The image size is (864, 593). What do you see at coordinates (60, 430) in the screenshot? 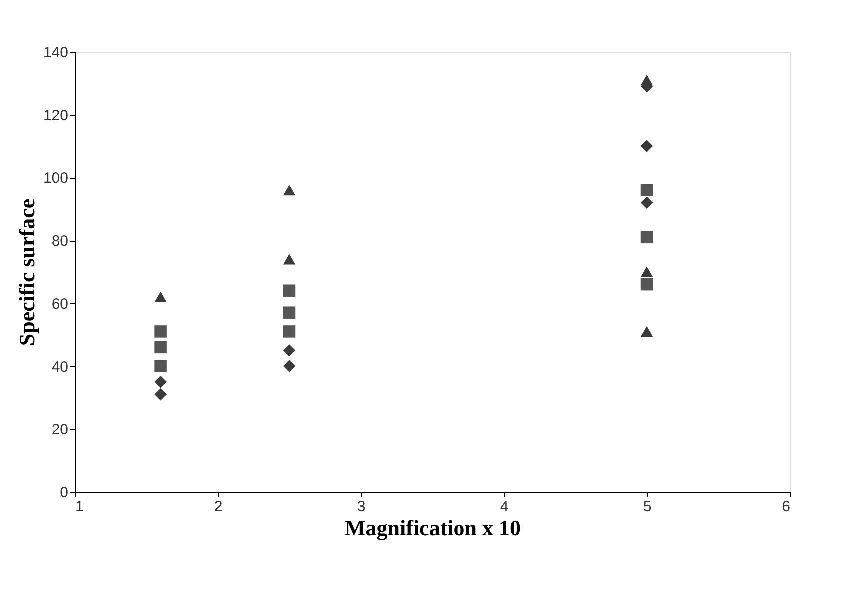
I see `y-tick-label: 20` at bounding box center [60, 430].